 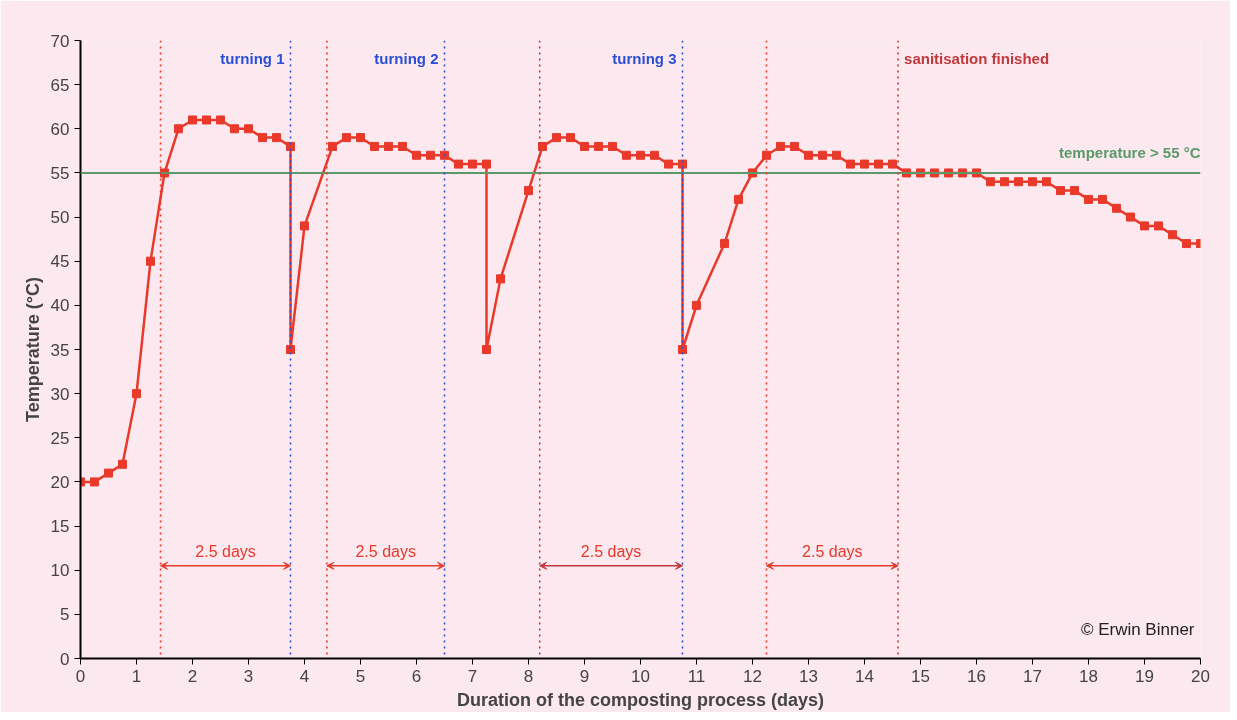 I want to click on y-tick-label: 20, so click(x=60, y=482).